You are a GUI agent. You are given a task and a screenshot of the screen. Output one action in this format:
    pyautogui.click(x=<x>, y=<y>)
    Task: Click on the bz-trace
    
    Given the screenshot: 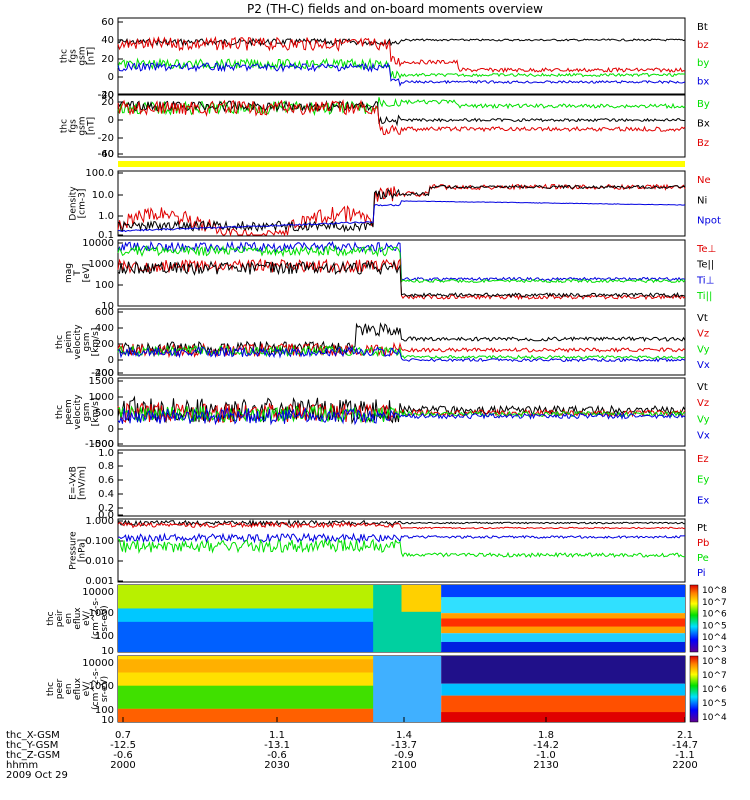 What is the action you would take?
    pyautogui.click(x=401, y=54)
    